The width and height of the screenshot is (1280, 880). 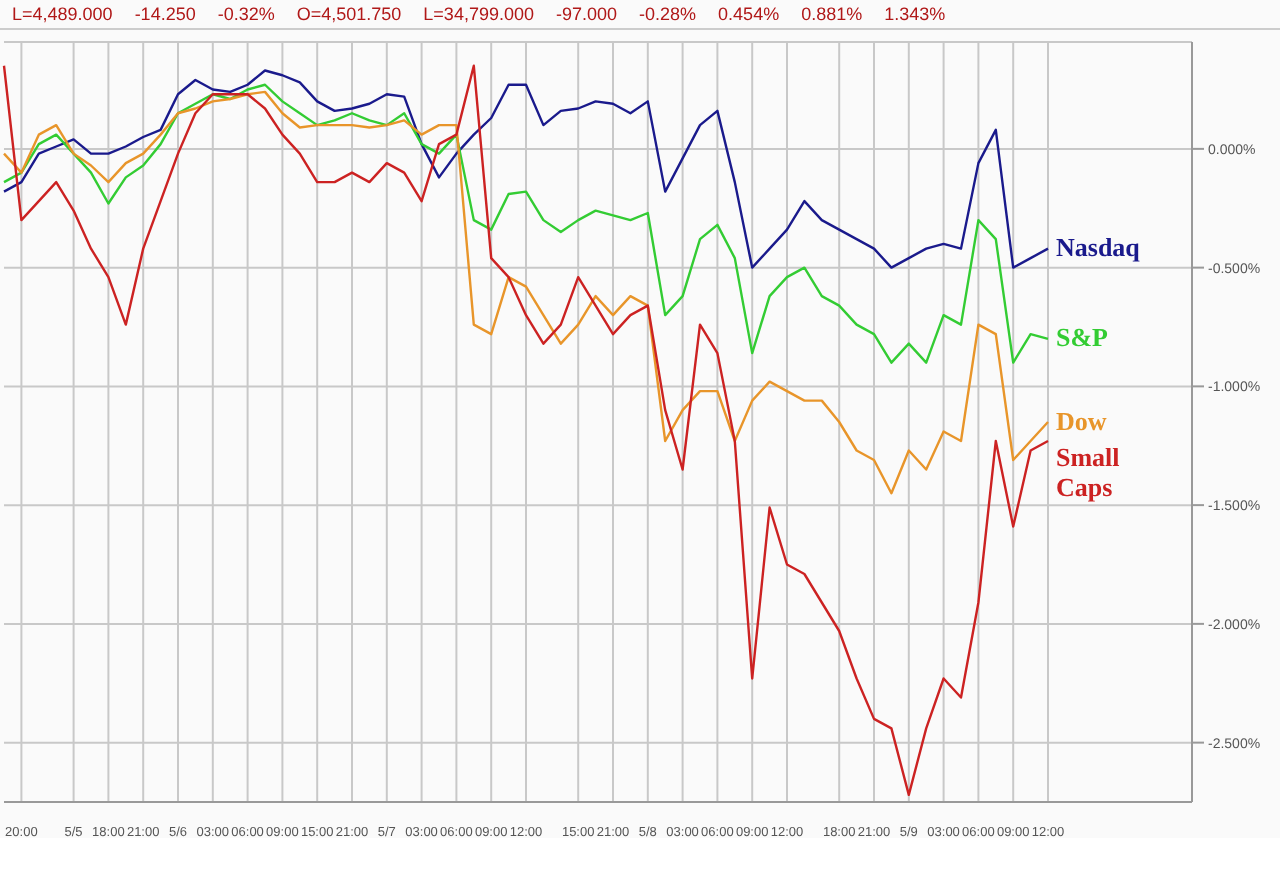 I want to click on text: -0.28%, so click(x=668, y=14).